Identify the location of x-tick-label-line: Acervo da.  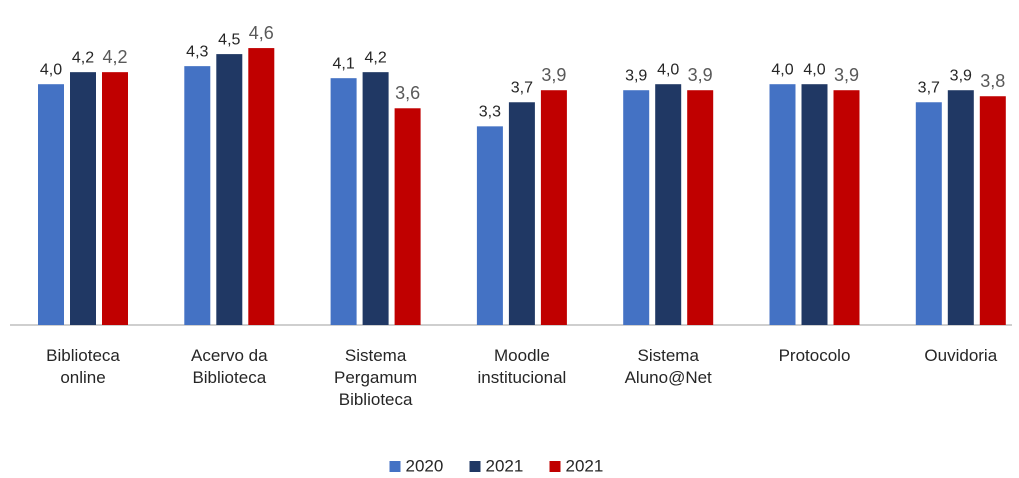
(229, 355).